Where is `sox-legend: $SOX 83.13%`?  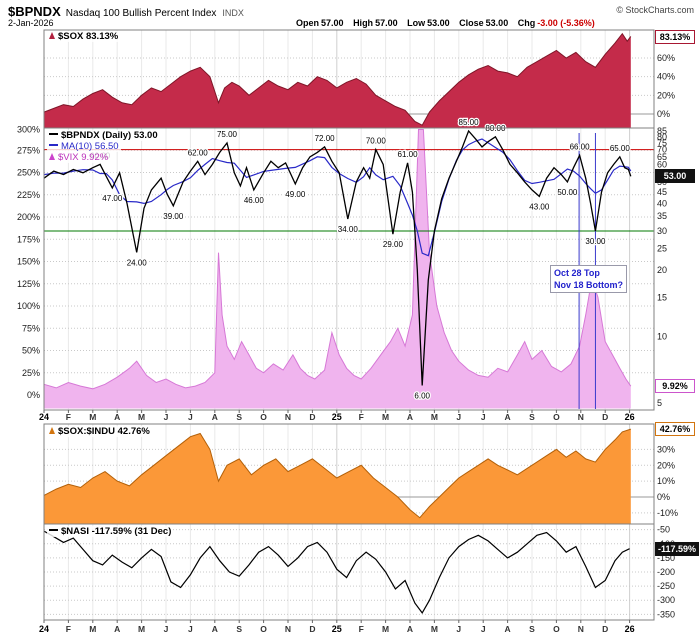
sox-legend: $SOX 83.13% is located at coordinates (84, 36).